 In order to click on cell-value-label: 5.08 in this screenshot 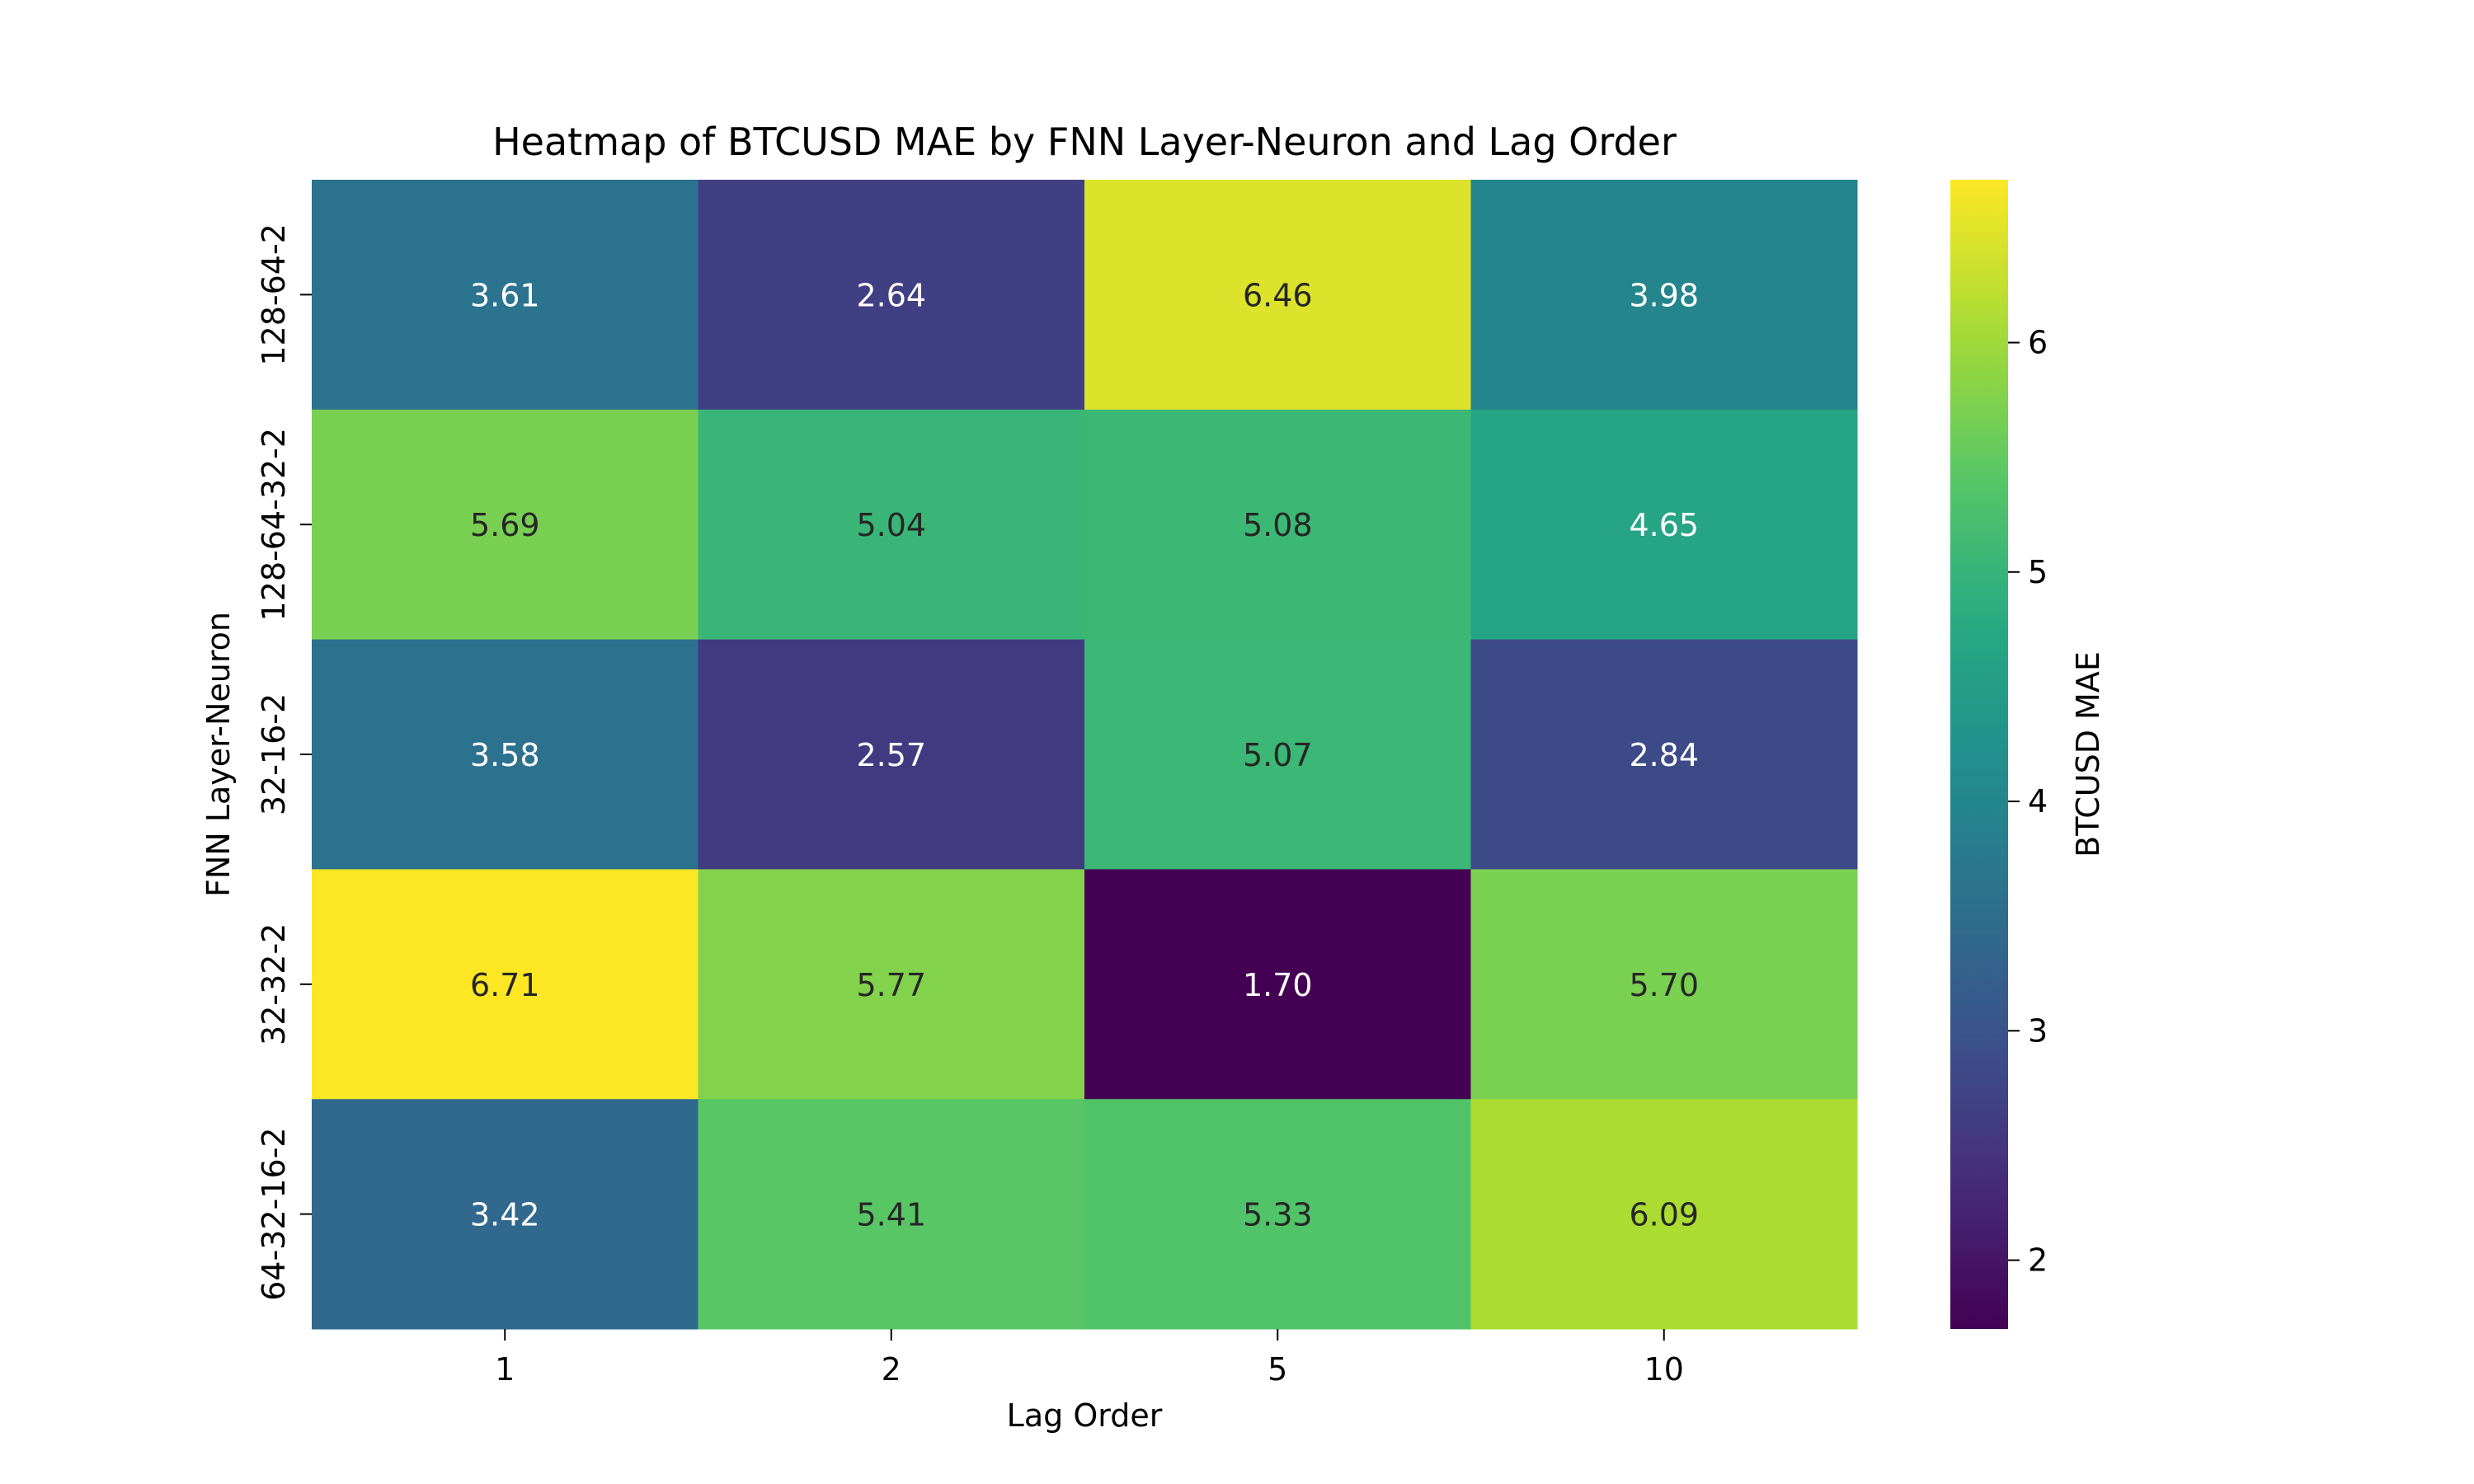, I will do `click(1278, 525)`.